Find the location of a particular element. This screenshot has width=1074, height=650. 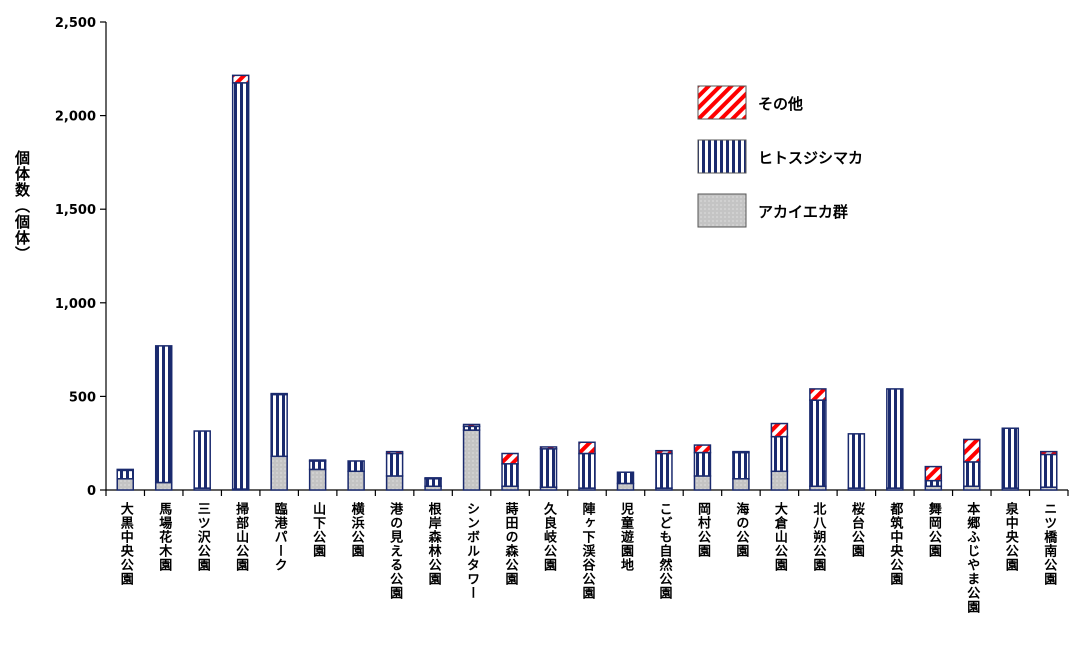

legend-label: その他 is located at coordinates (780, 104).